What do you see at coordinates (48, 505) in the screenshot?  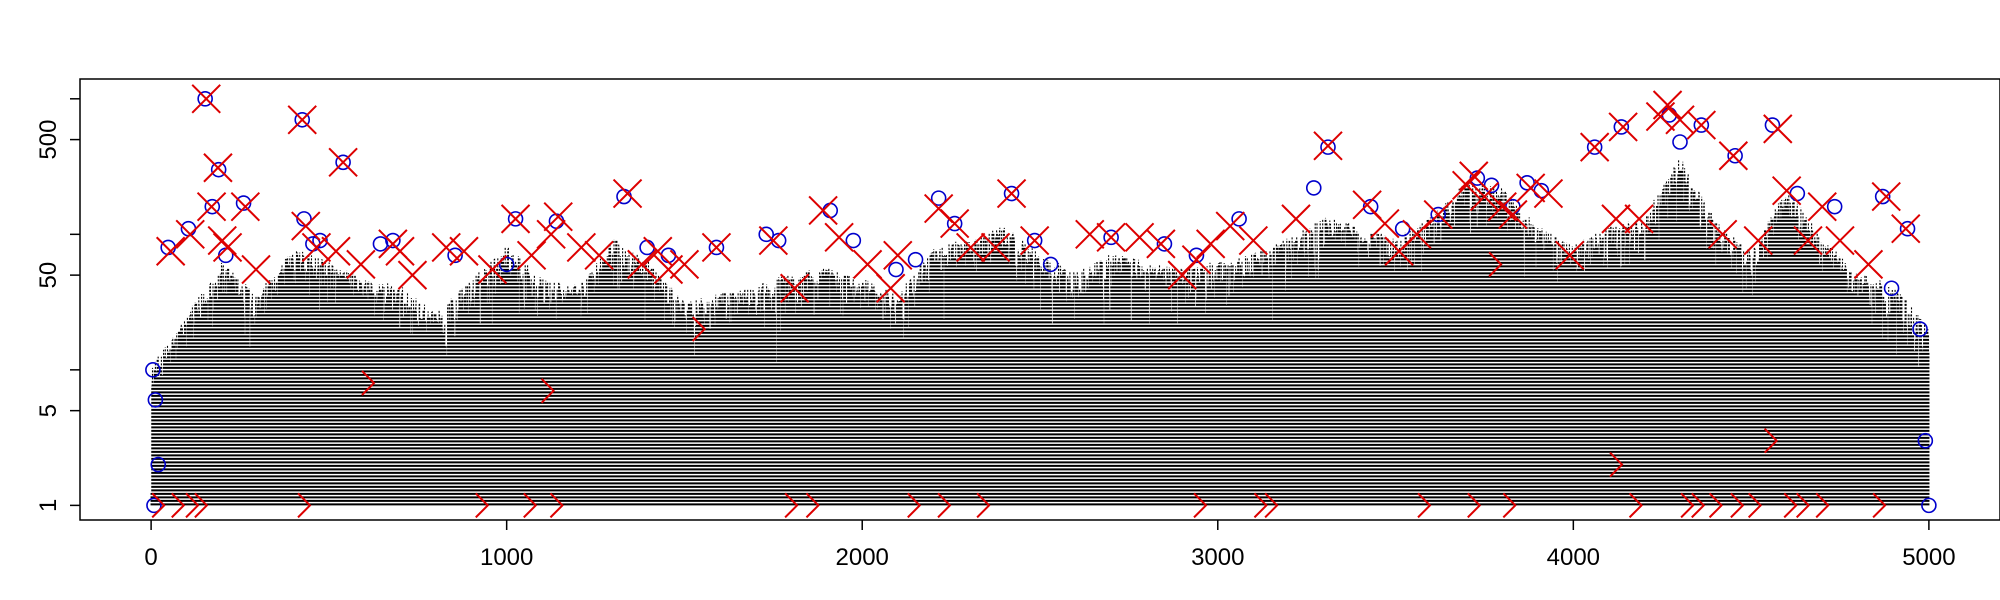 I see `y-tick-label: 1` at bounding box center [48, 505].